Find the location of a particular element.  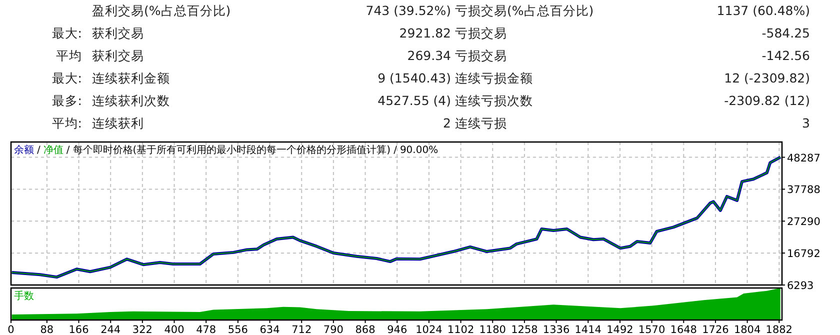

x-tick-label: 1180 is located at coordinates (492, 329).